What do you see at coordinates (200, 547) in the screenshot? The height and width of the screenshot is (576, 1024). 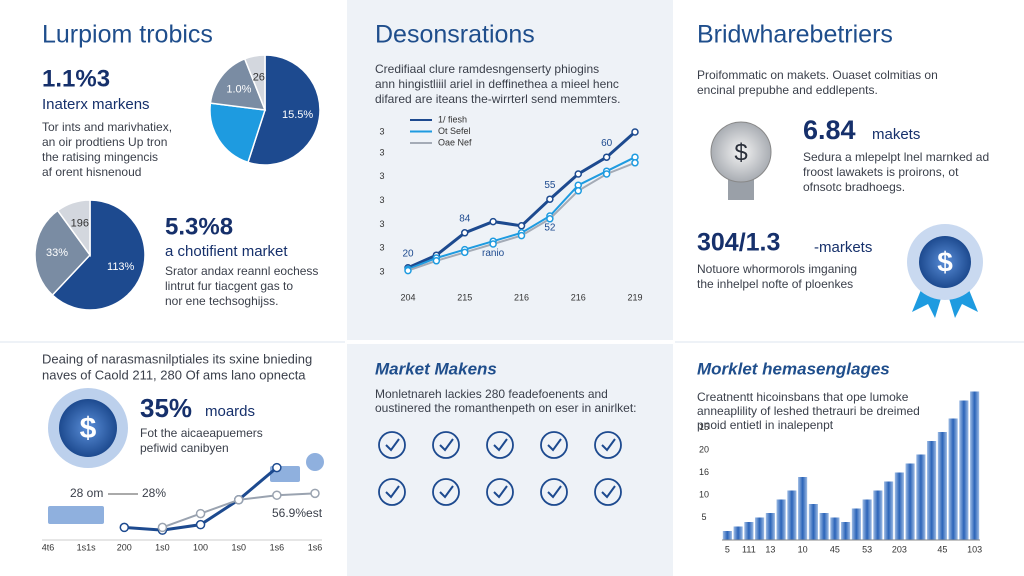 I see `x-tick-label: 100` at bounding box center [200, 547].